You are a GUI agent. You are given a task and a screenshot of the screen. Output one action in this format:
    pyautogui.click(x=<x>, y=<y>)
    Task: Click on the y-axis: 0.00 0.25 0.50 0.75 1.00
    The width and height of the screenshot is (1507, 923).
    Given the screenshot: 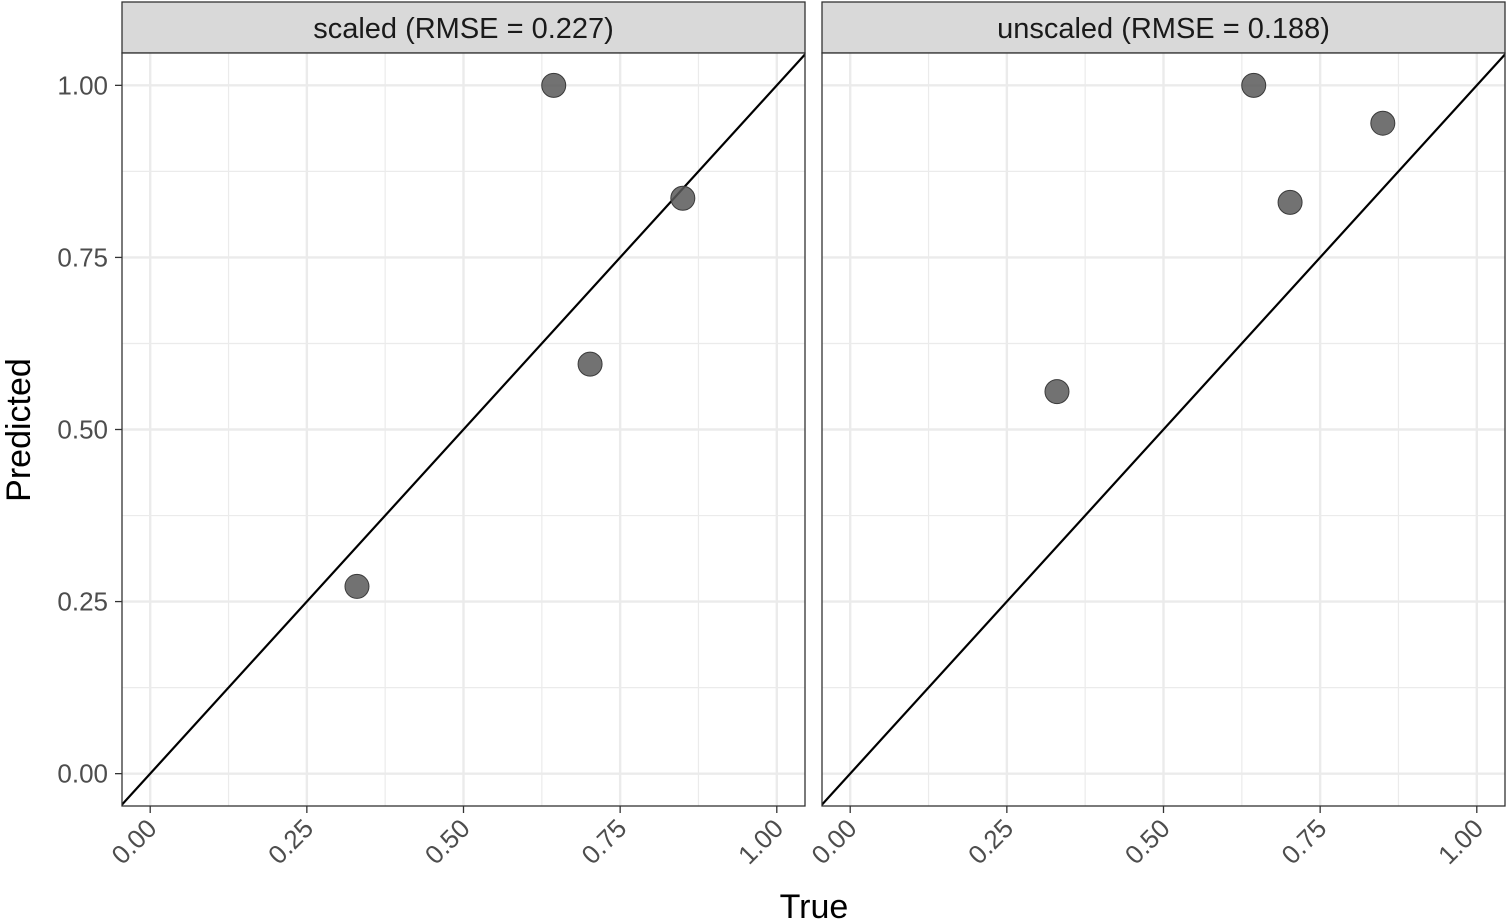 What is the action you would take?
    pyautogui.click(x=89, y=429)
    